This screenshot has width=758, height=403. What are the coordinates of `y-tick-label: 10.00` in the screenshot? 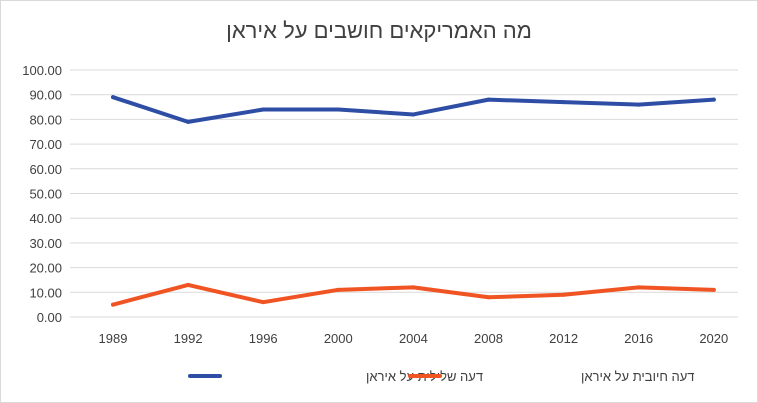 It's located at (45, 292).